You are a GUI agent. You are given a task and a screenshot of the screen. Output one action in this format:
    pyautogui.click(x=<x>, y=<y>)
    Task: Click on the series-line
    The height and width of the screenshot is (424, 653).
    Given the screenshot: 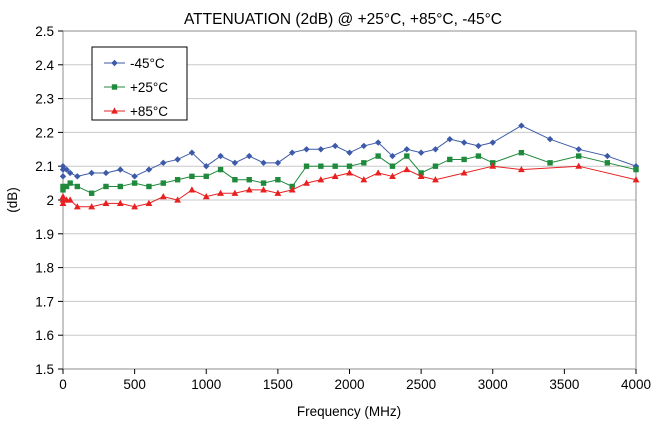 What is the action you would take?
    pyautogui.click(x=349, y=186)
    